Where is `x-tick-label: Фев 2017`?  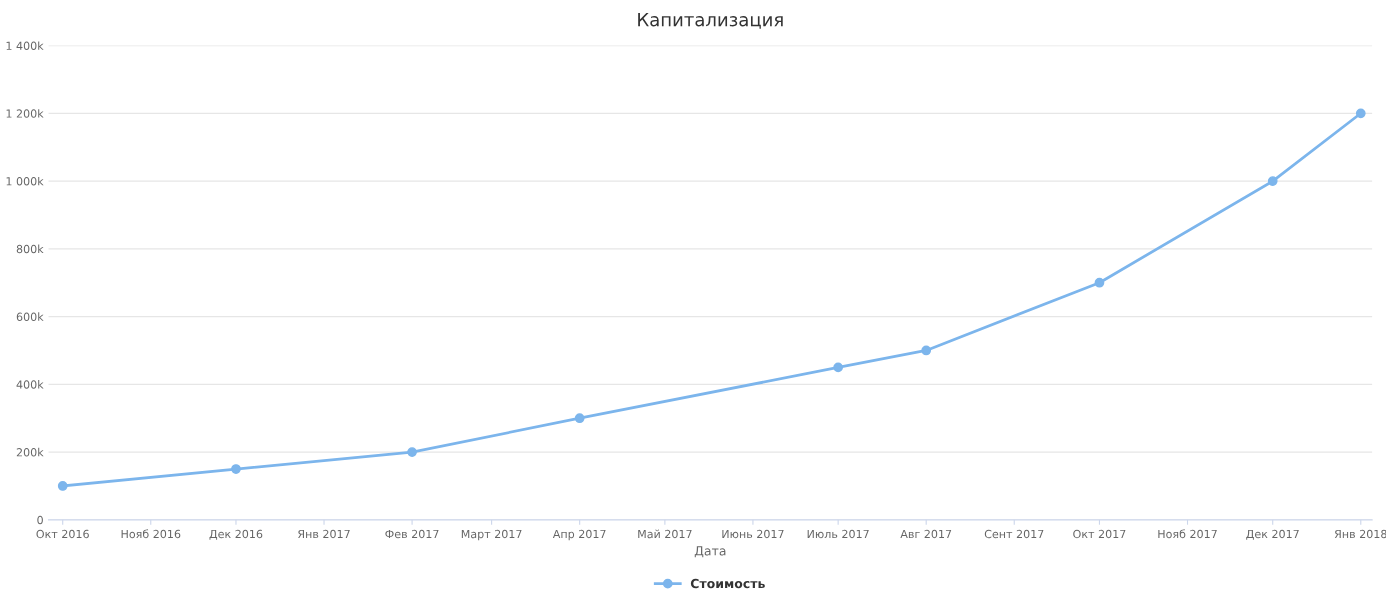
x-tick-label: Фев 2017 is located at coordinates (412, 534).